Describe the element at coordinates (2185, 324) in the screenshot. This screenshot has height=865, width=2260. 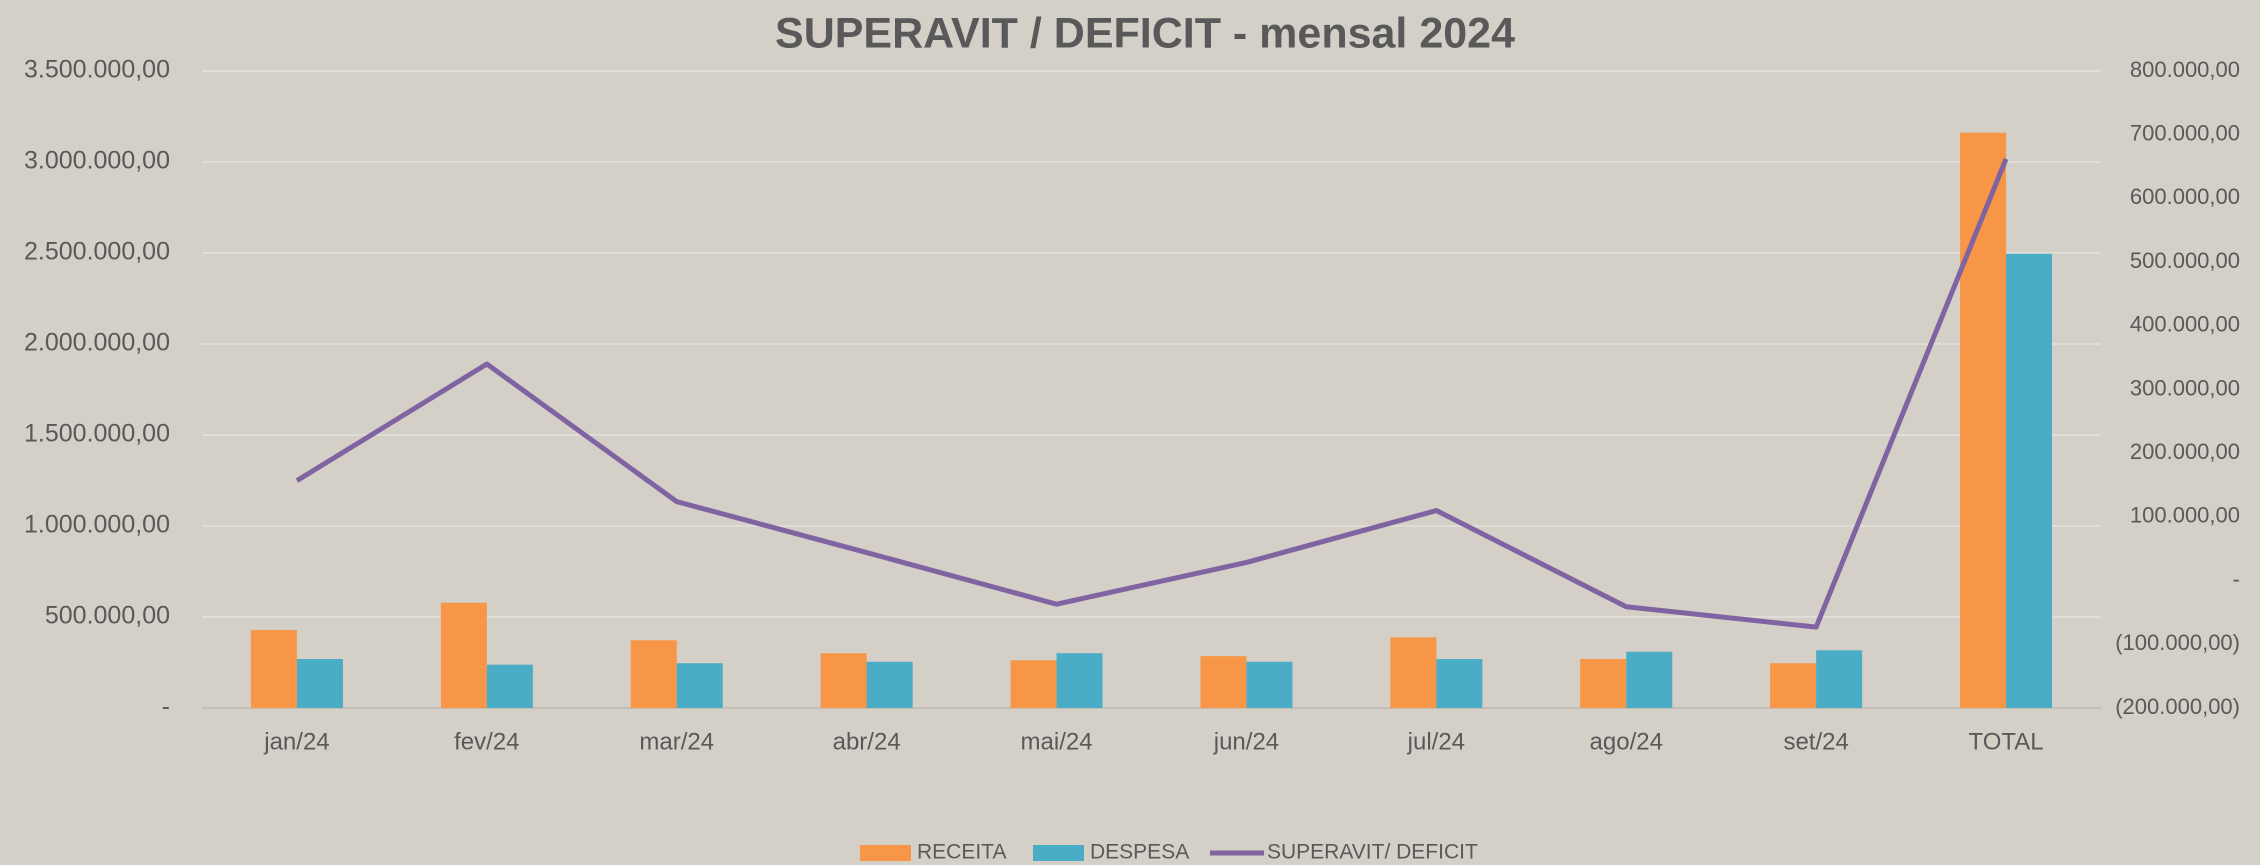
I see `y2-tick-label: 400.000,00` at that location.